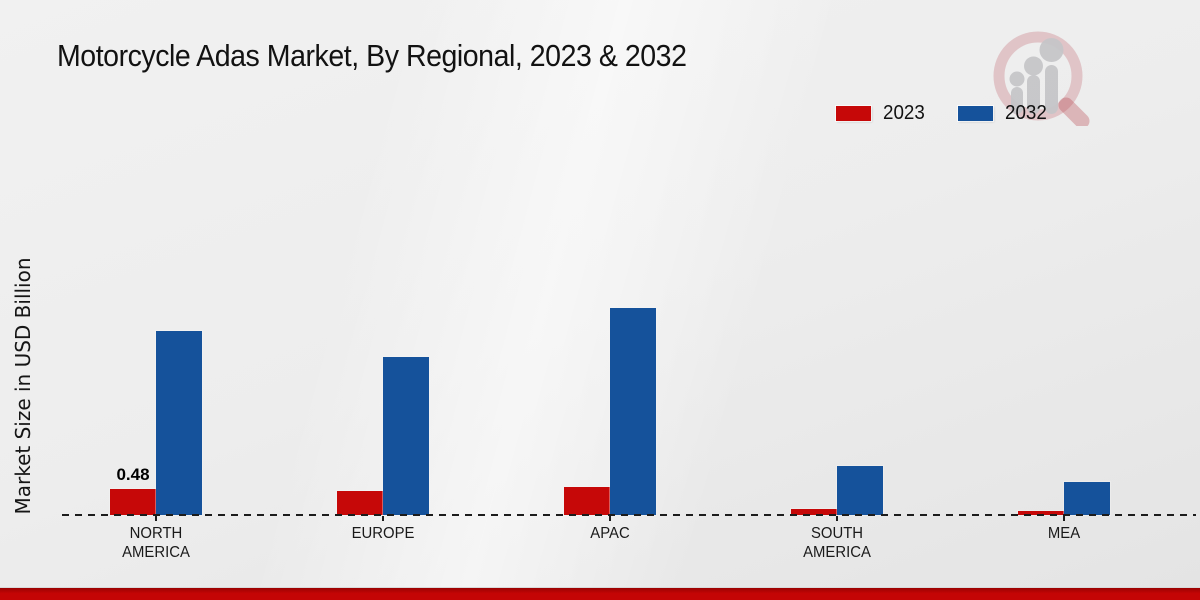  I want to click on bar-2032-apac, so click(633, 411).